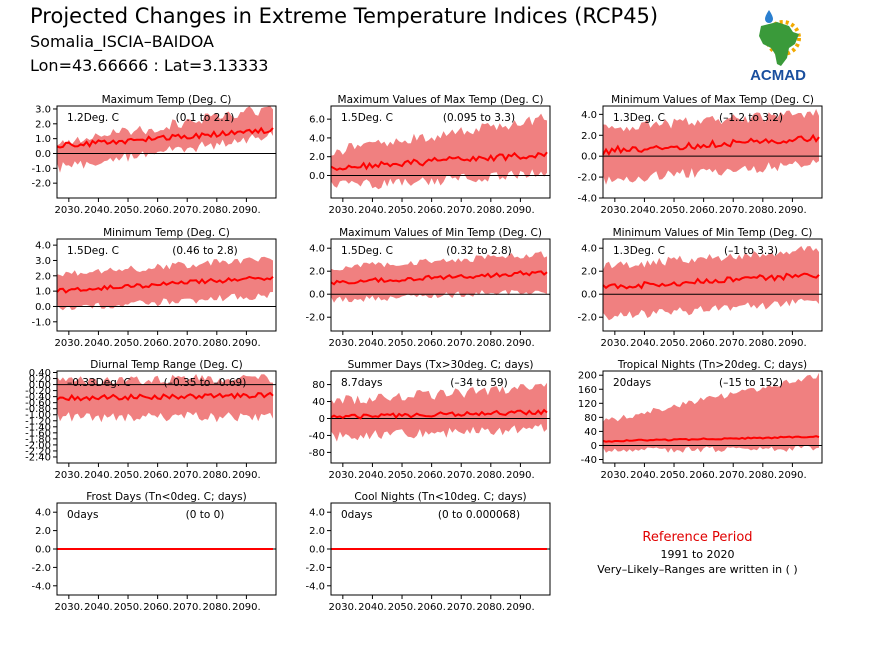 Image resolution: width=879 pixels, height=659 pixels. I want to click on coordinates: Lon=43.66666 : Lat=3.13333, so click(149, 65).